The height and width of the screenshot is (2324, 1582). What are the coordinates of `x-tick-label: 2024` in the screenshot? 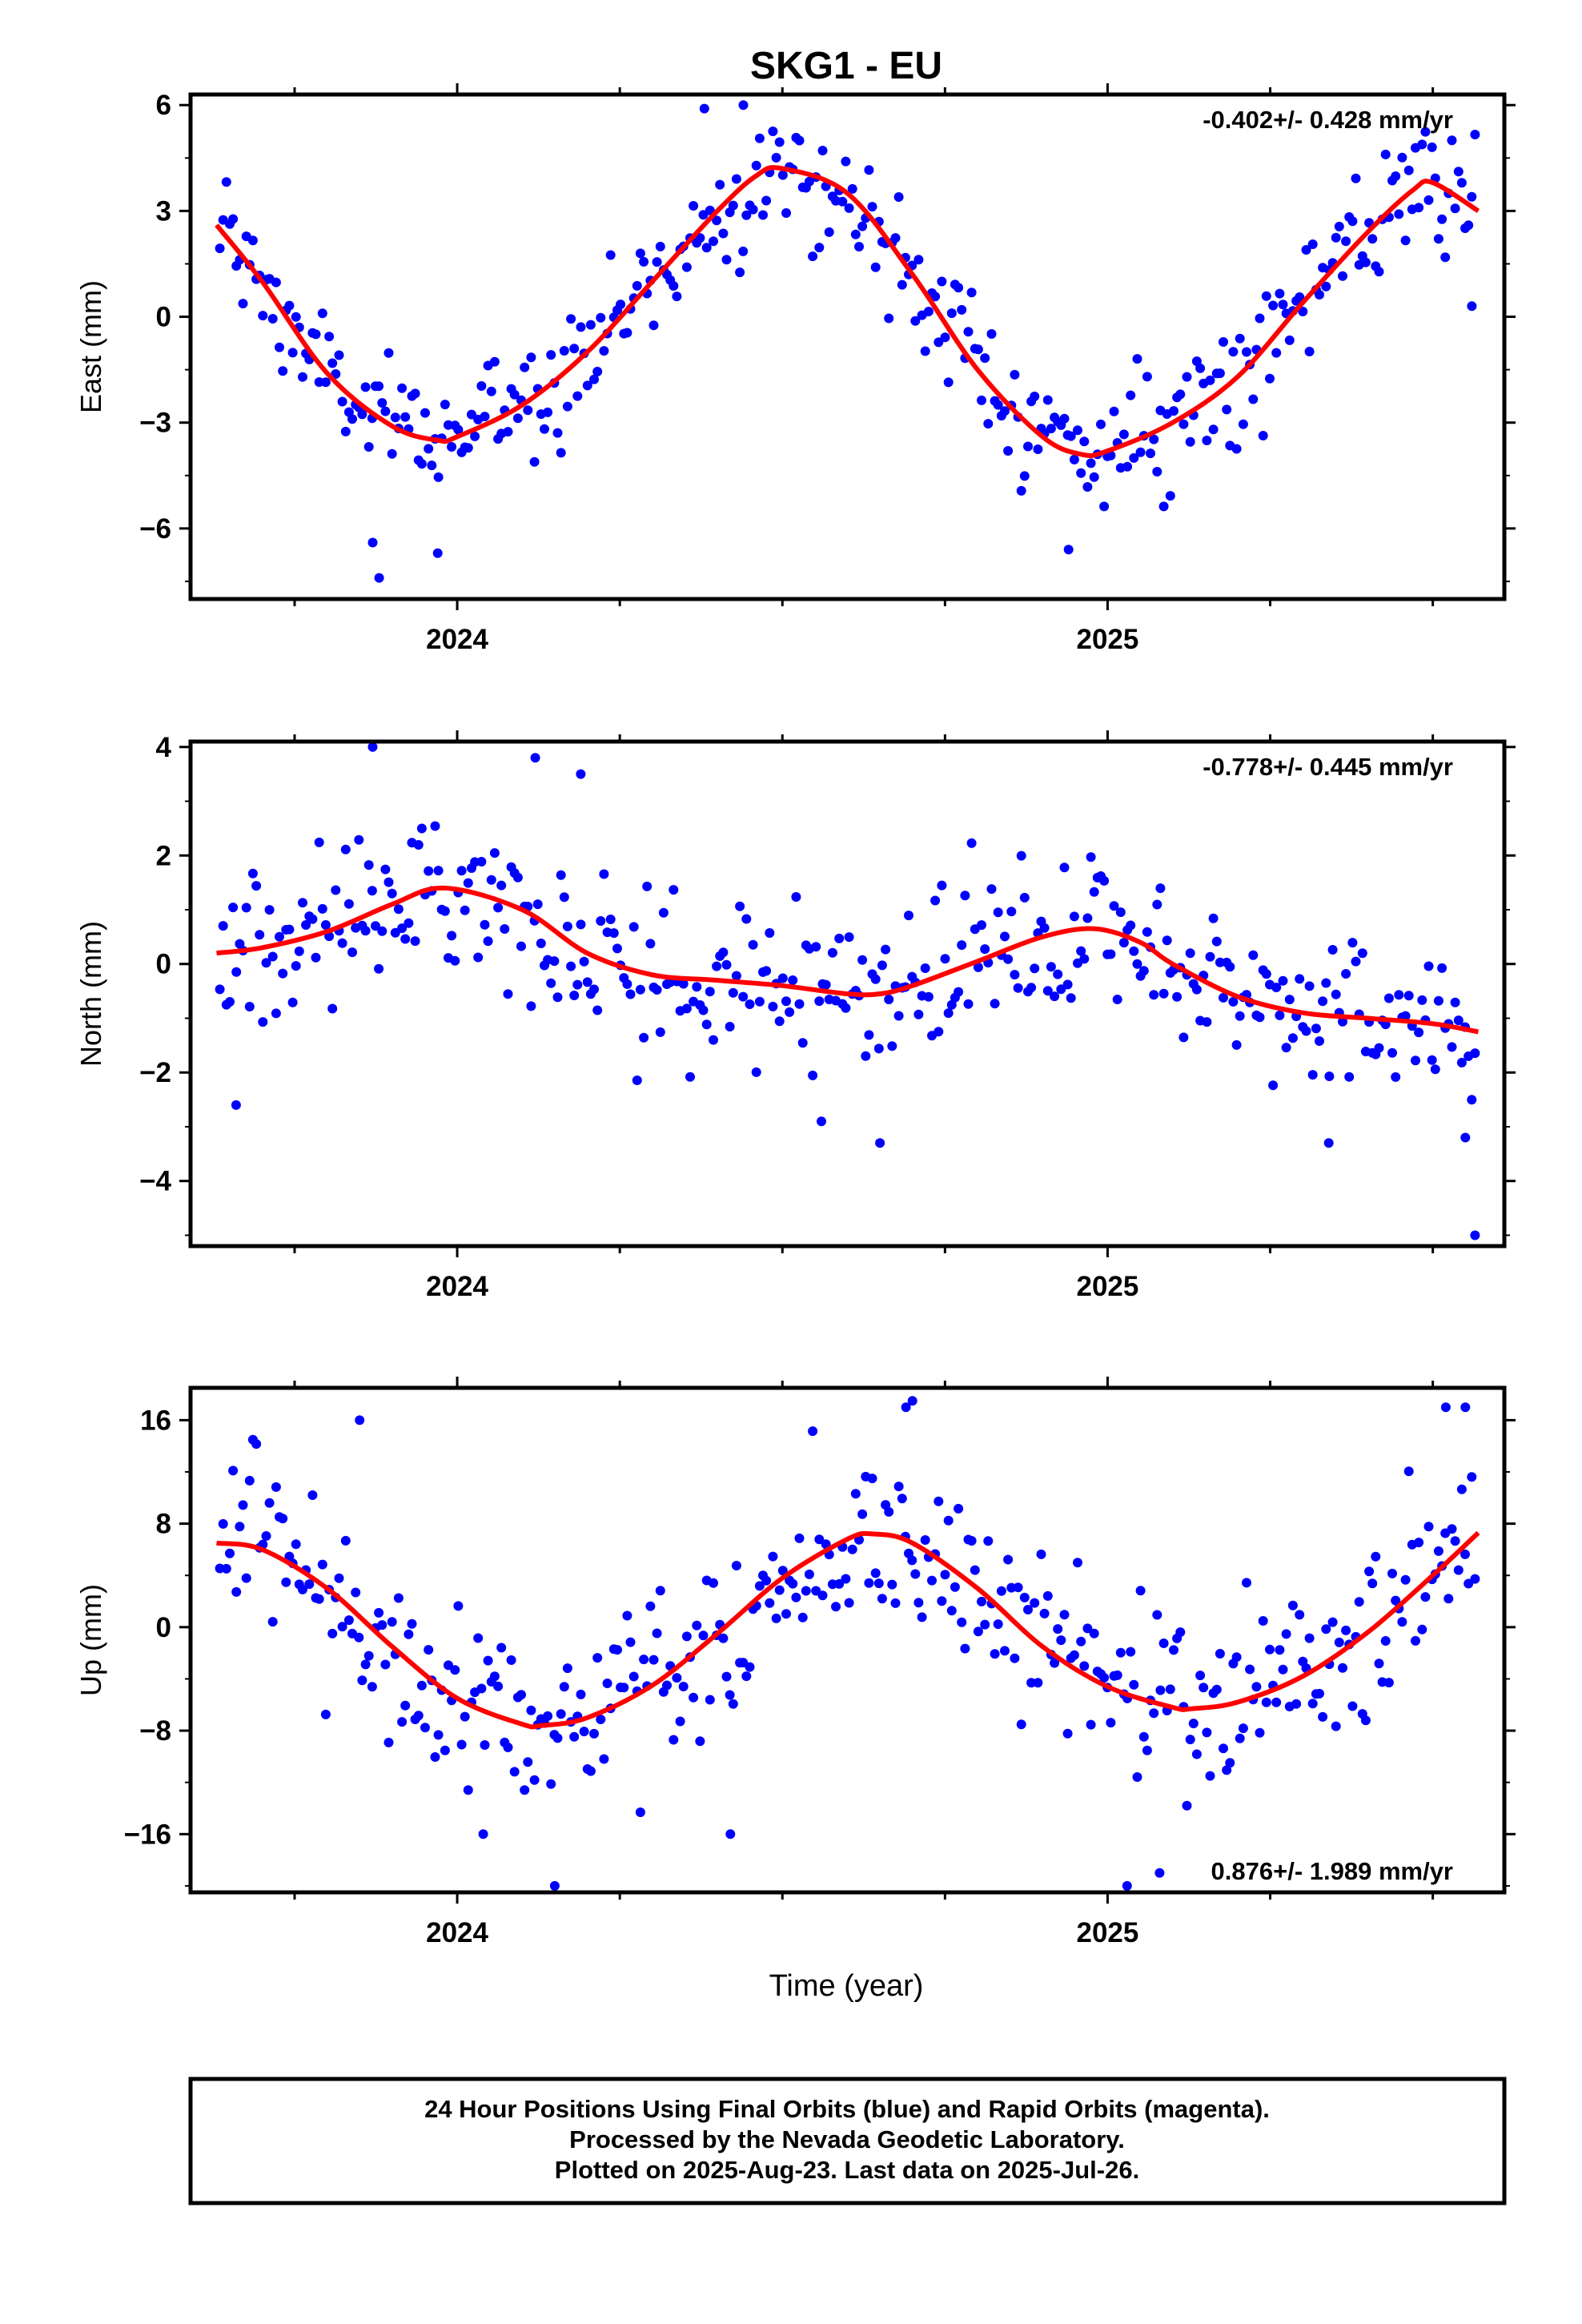 It's located at (457, 1932).